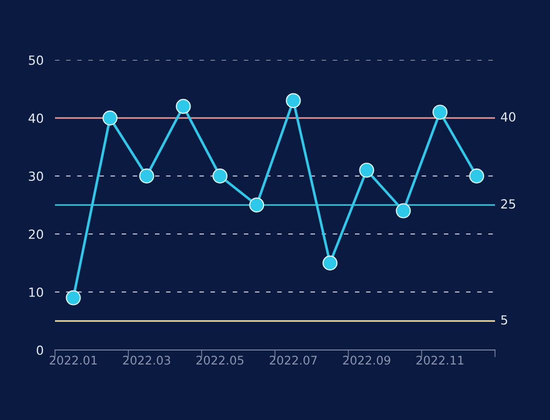 The height and width of the screenshot is (420, 550). What do you see at coordinates (504, 320) in the screenshot?
I see `ref-line-label: 5` at bounding box center [504, 320].